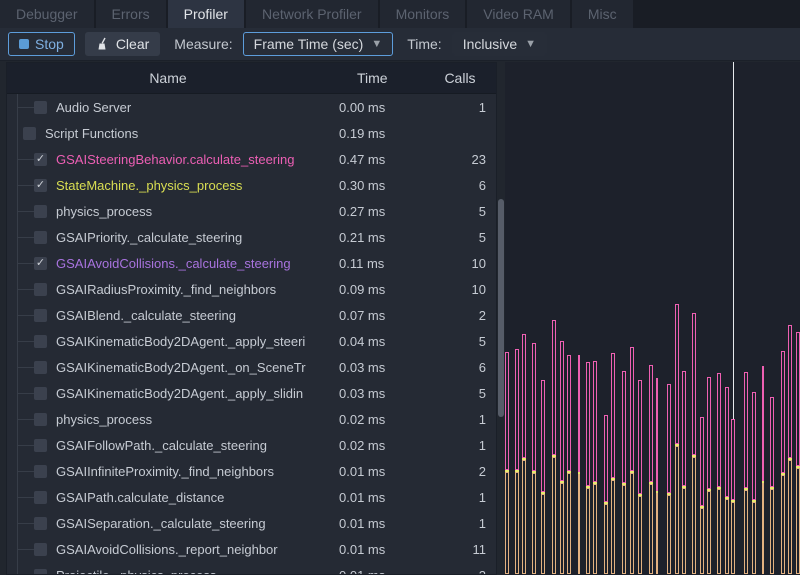  Describe the element at coordinates (251, 211) in the screenshot. I see `table-row: physics_process 0.27 ms 5` at that location.